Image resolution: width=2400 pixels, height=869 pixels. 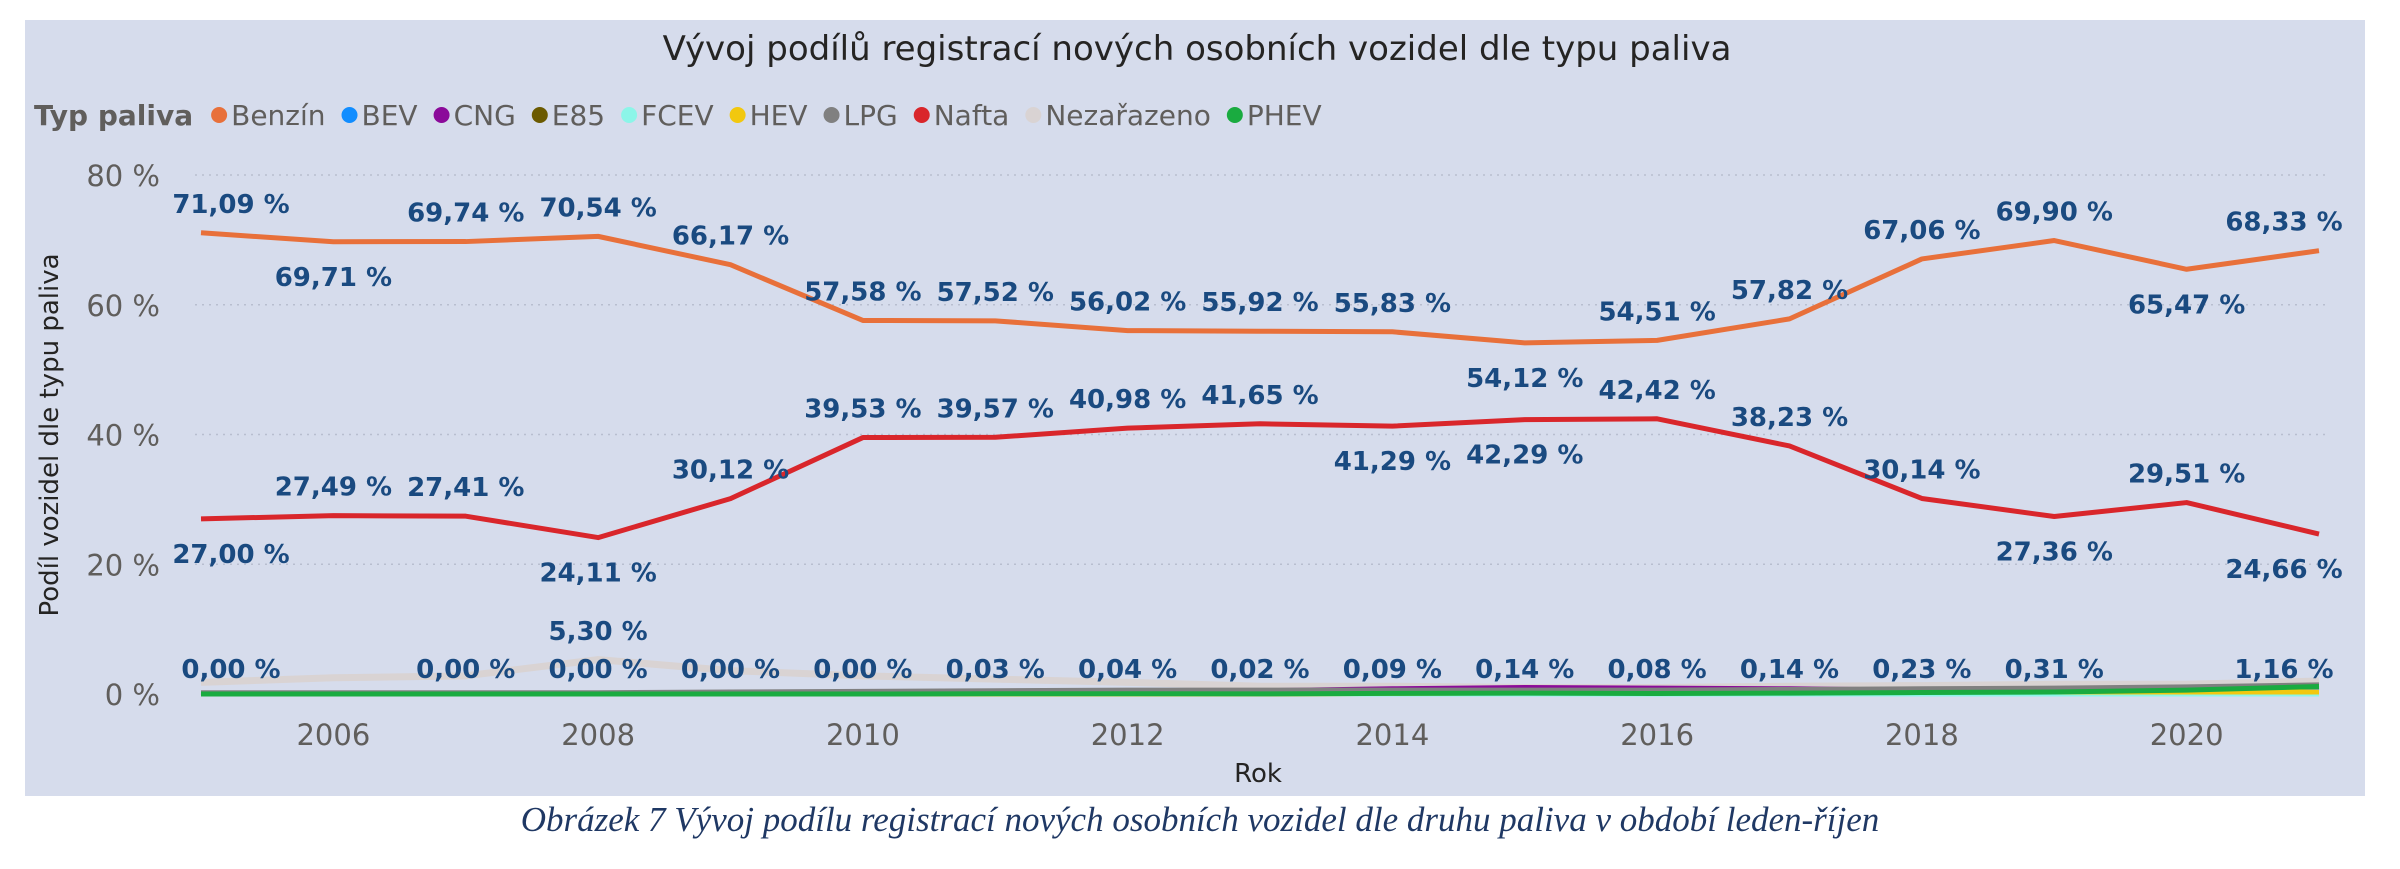 I want to click on data-label-benzín: 69,74 %, so click(x=465, y=214).